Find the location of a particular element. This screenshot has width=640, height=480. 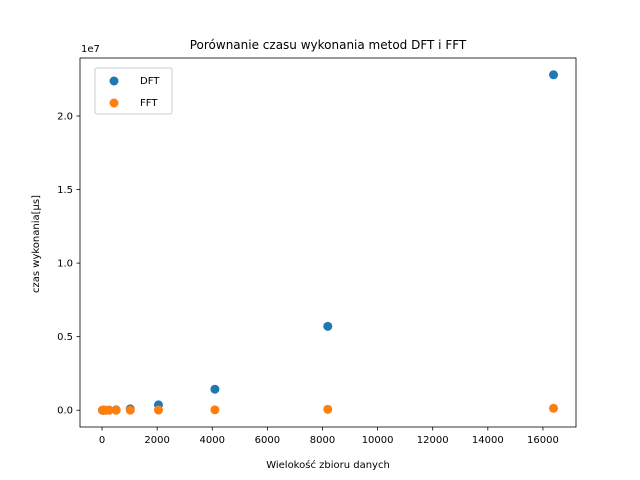

x-tick-label: 12000 is located at coordinates (433, 440).